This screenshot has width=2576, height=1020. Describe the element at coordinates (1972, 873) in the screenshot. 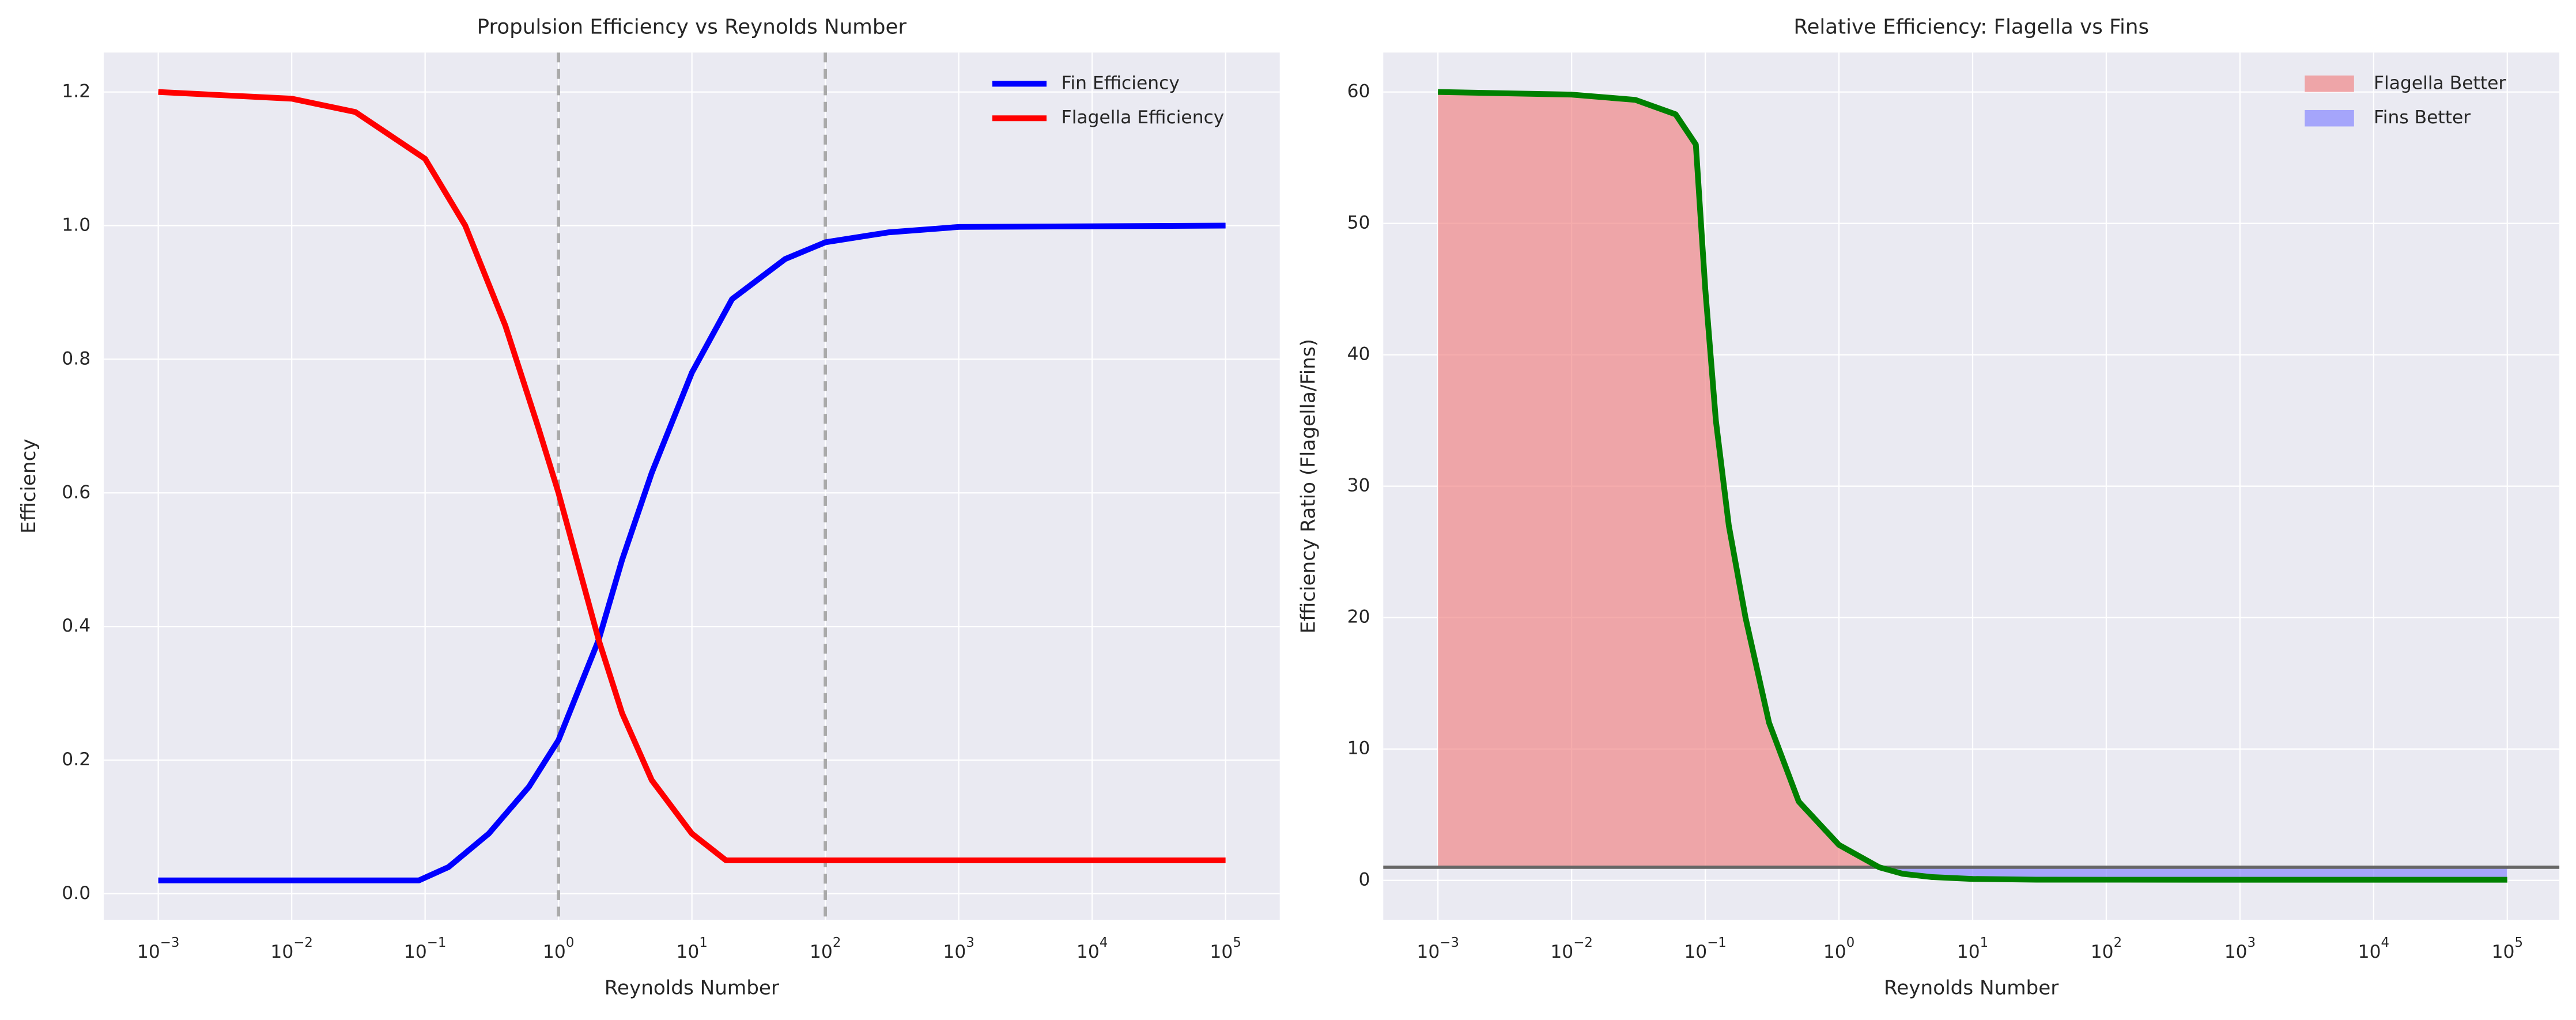

I see `fill-area` at that location.